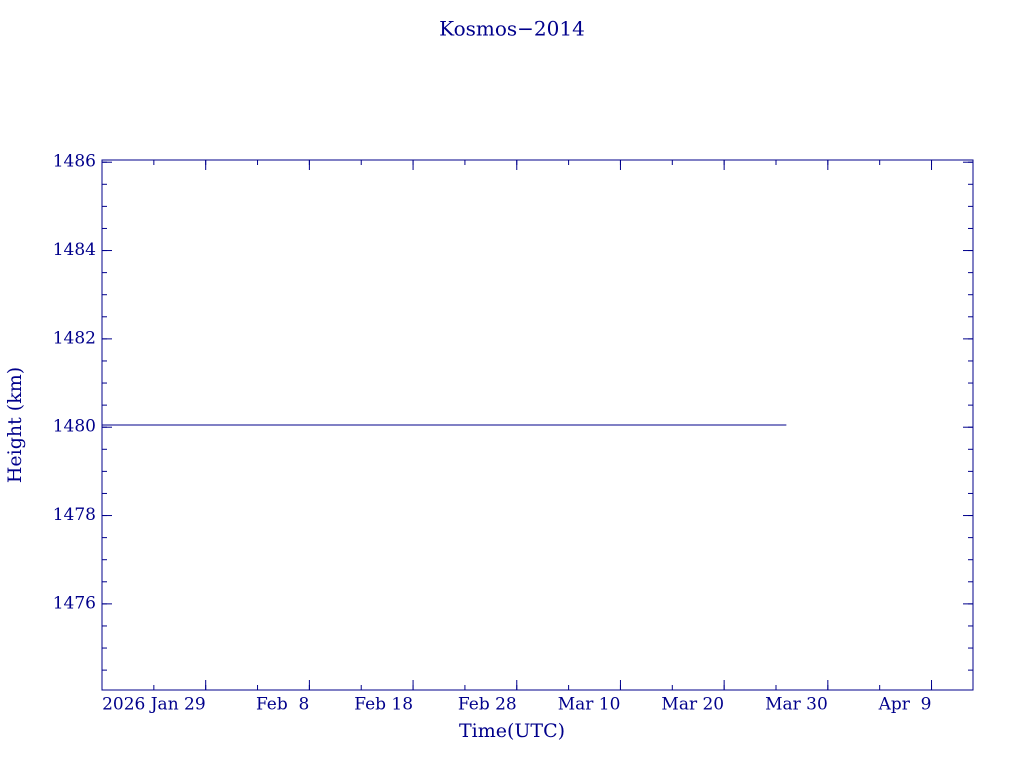  Describe the element at coordinates (74, 427) in the screenshot. I see `y-tick-label: 1480` at that location.